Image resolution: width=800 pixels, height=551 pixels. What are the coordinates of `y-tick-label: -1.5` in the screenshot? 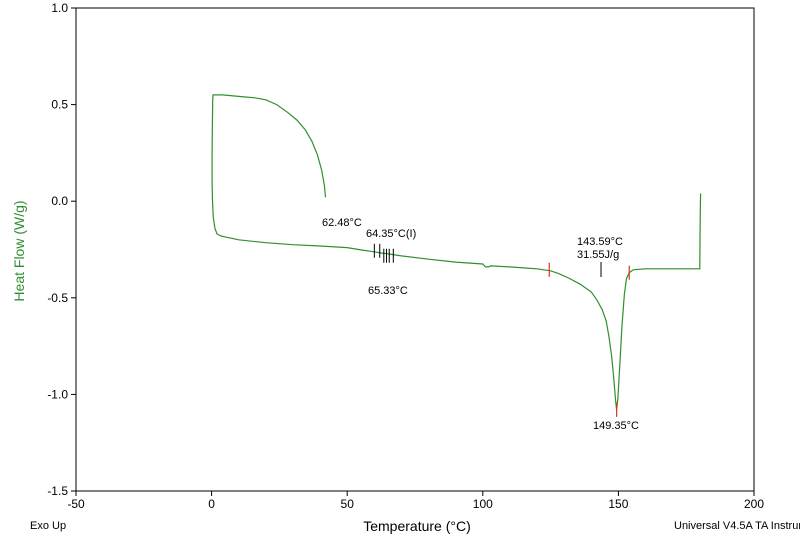 It's located at (57, 491).